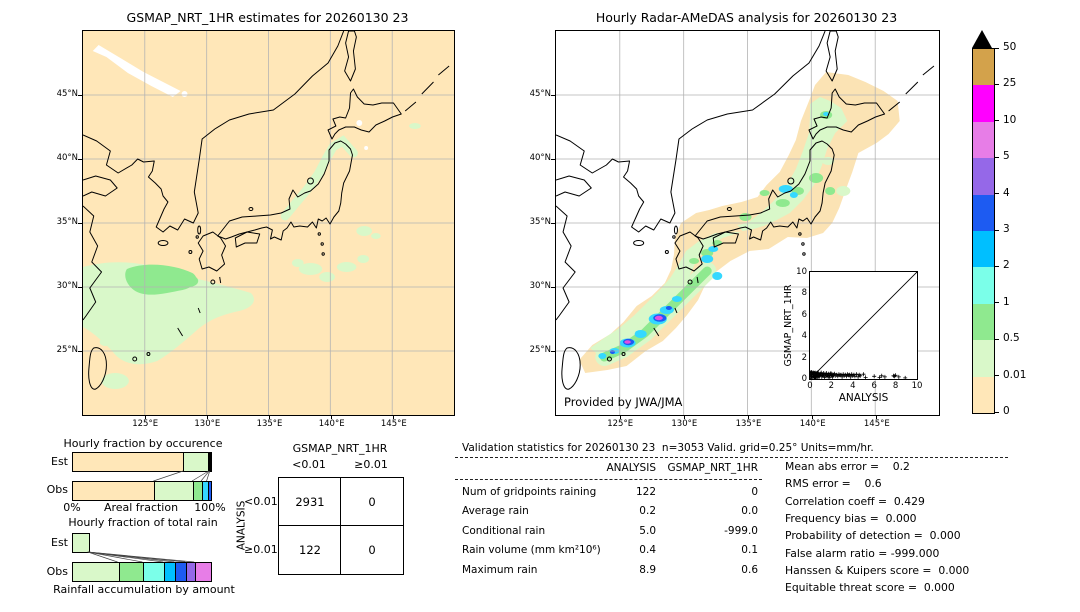  I want to click on validation-analysis-value: 122, so click(645, 492).